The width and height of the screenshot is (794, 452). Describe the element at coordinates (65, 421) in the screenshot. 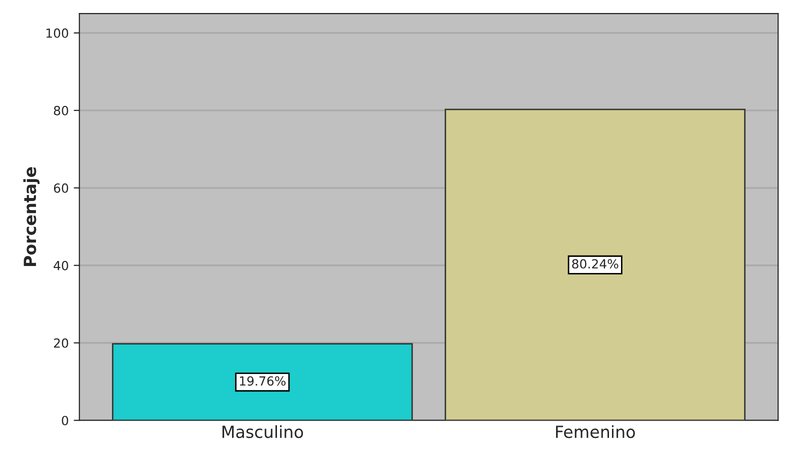

I see `y-tick-label: 0` at that location.